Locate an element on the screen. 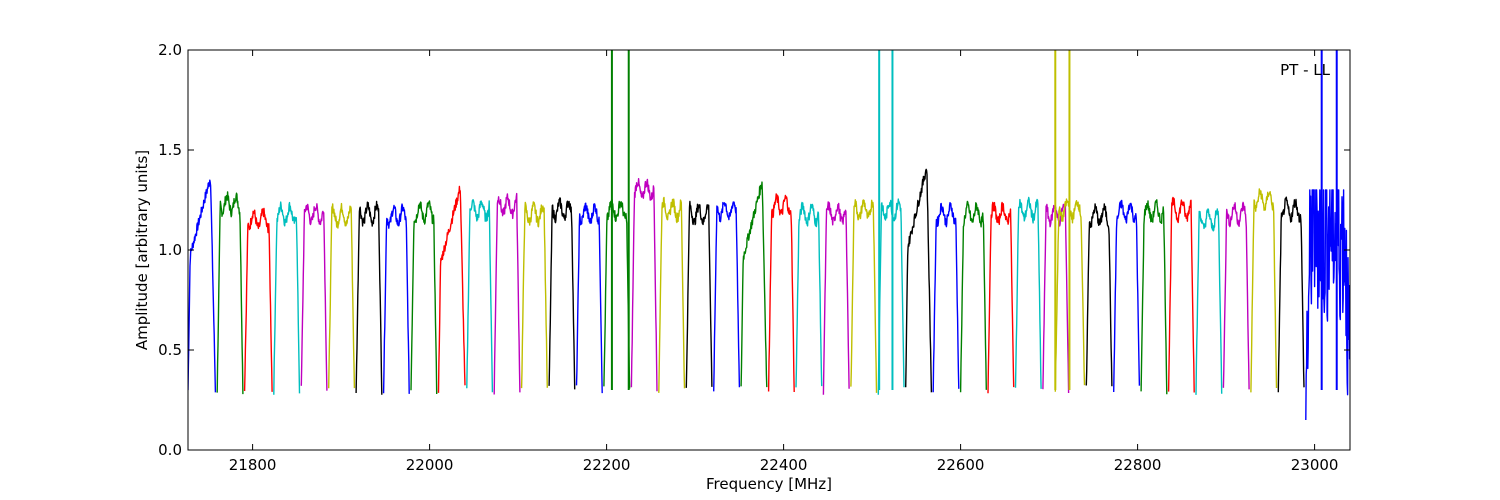 The width and height of the screenshot is (1500, 500). x-tick-label: 22800 is located at coordinates (1138, 465).